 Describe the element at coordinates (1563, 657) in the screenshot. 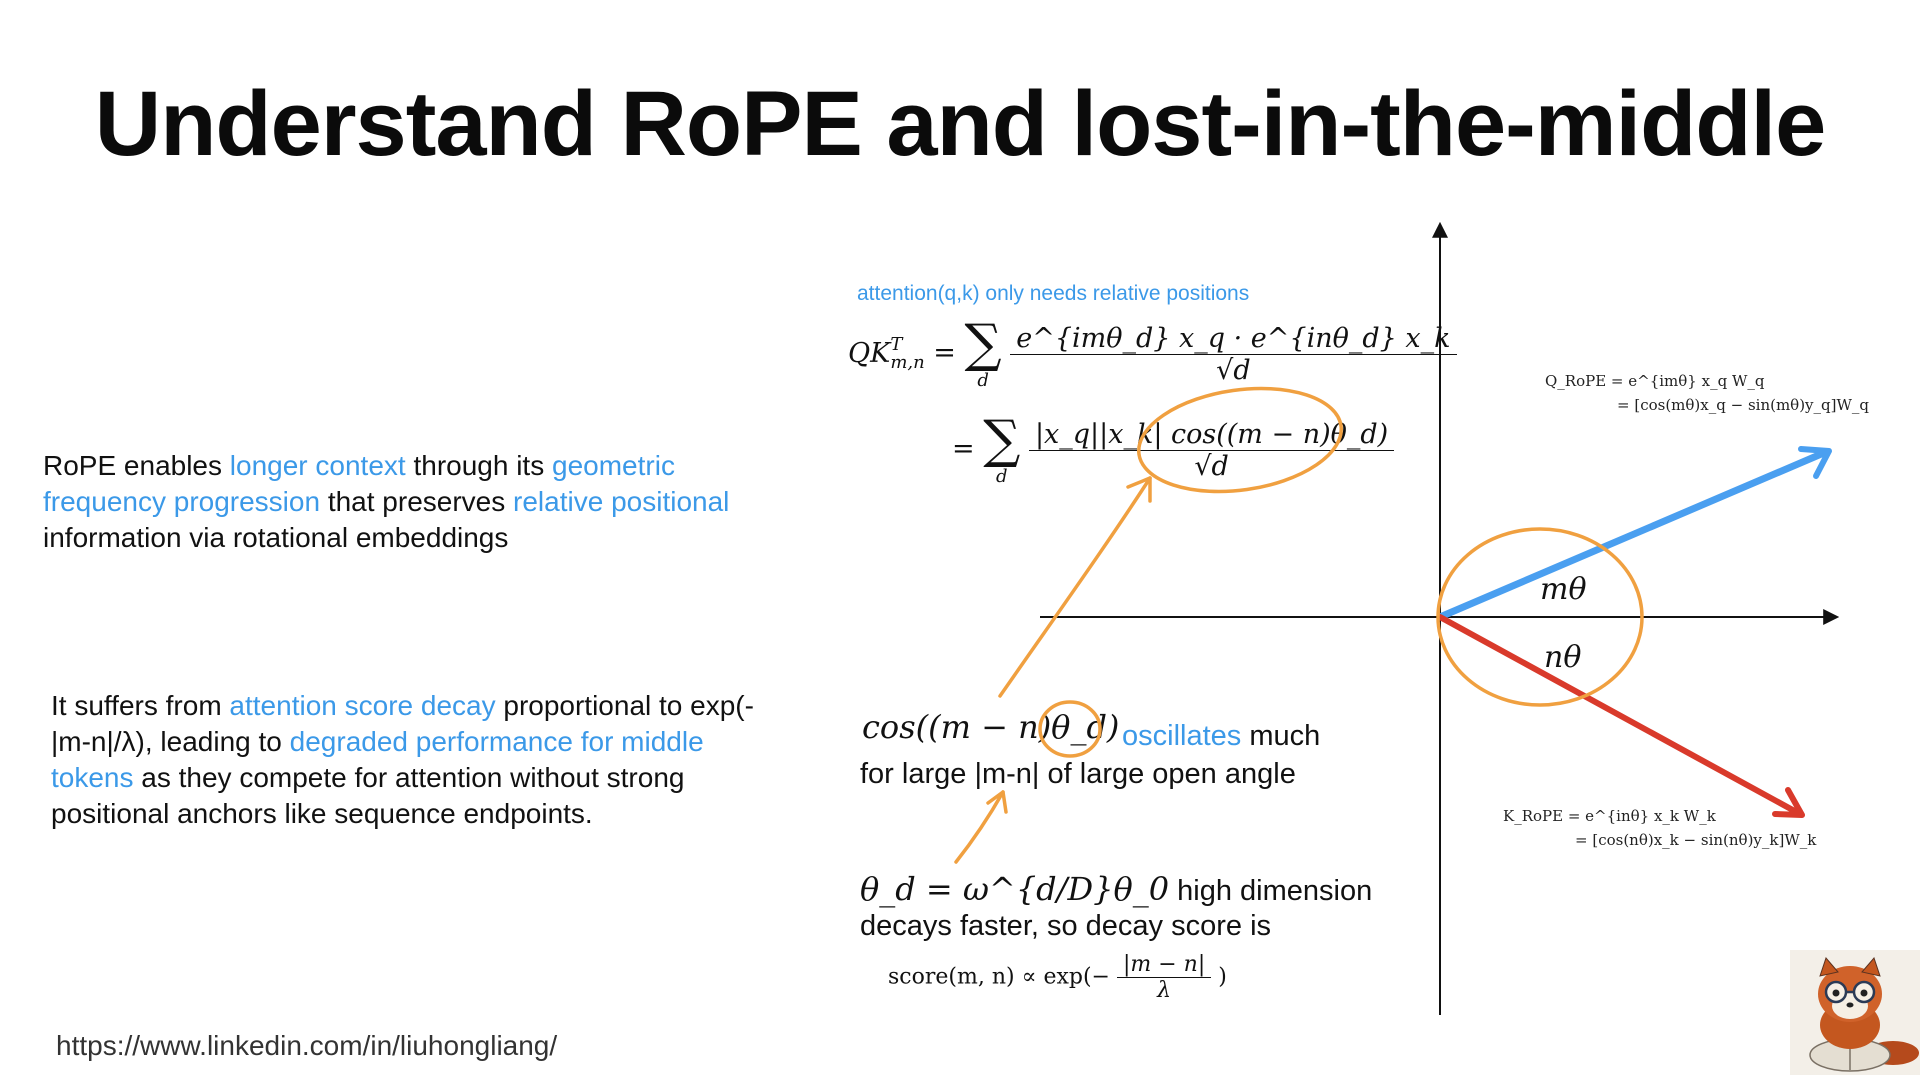

I see `n-theta-label: nθ` at that location.